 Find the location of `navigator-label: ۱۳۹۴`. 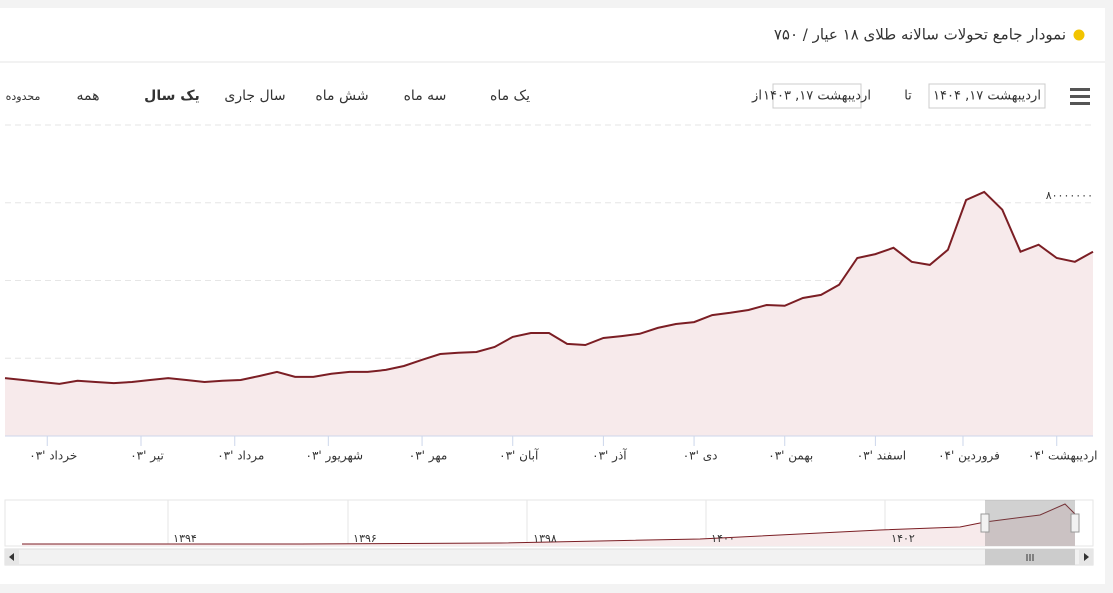

navigator-label: ۱۳۹۴ is located at coordinates (185, 538).